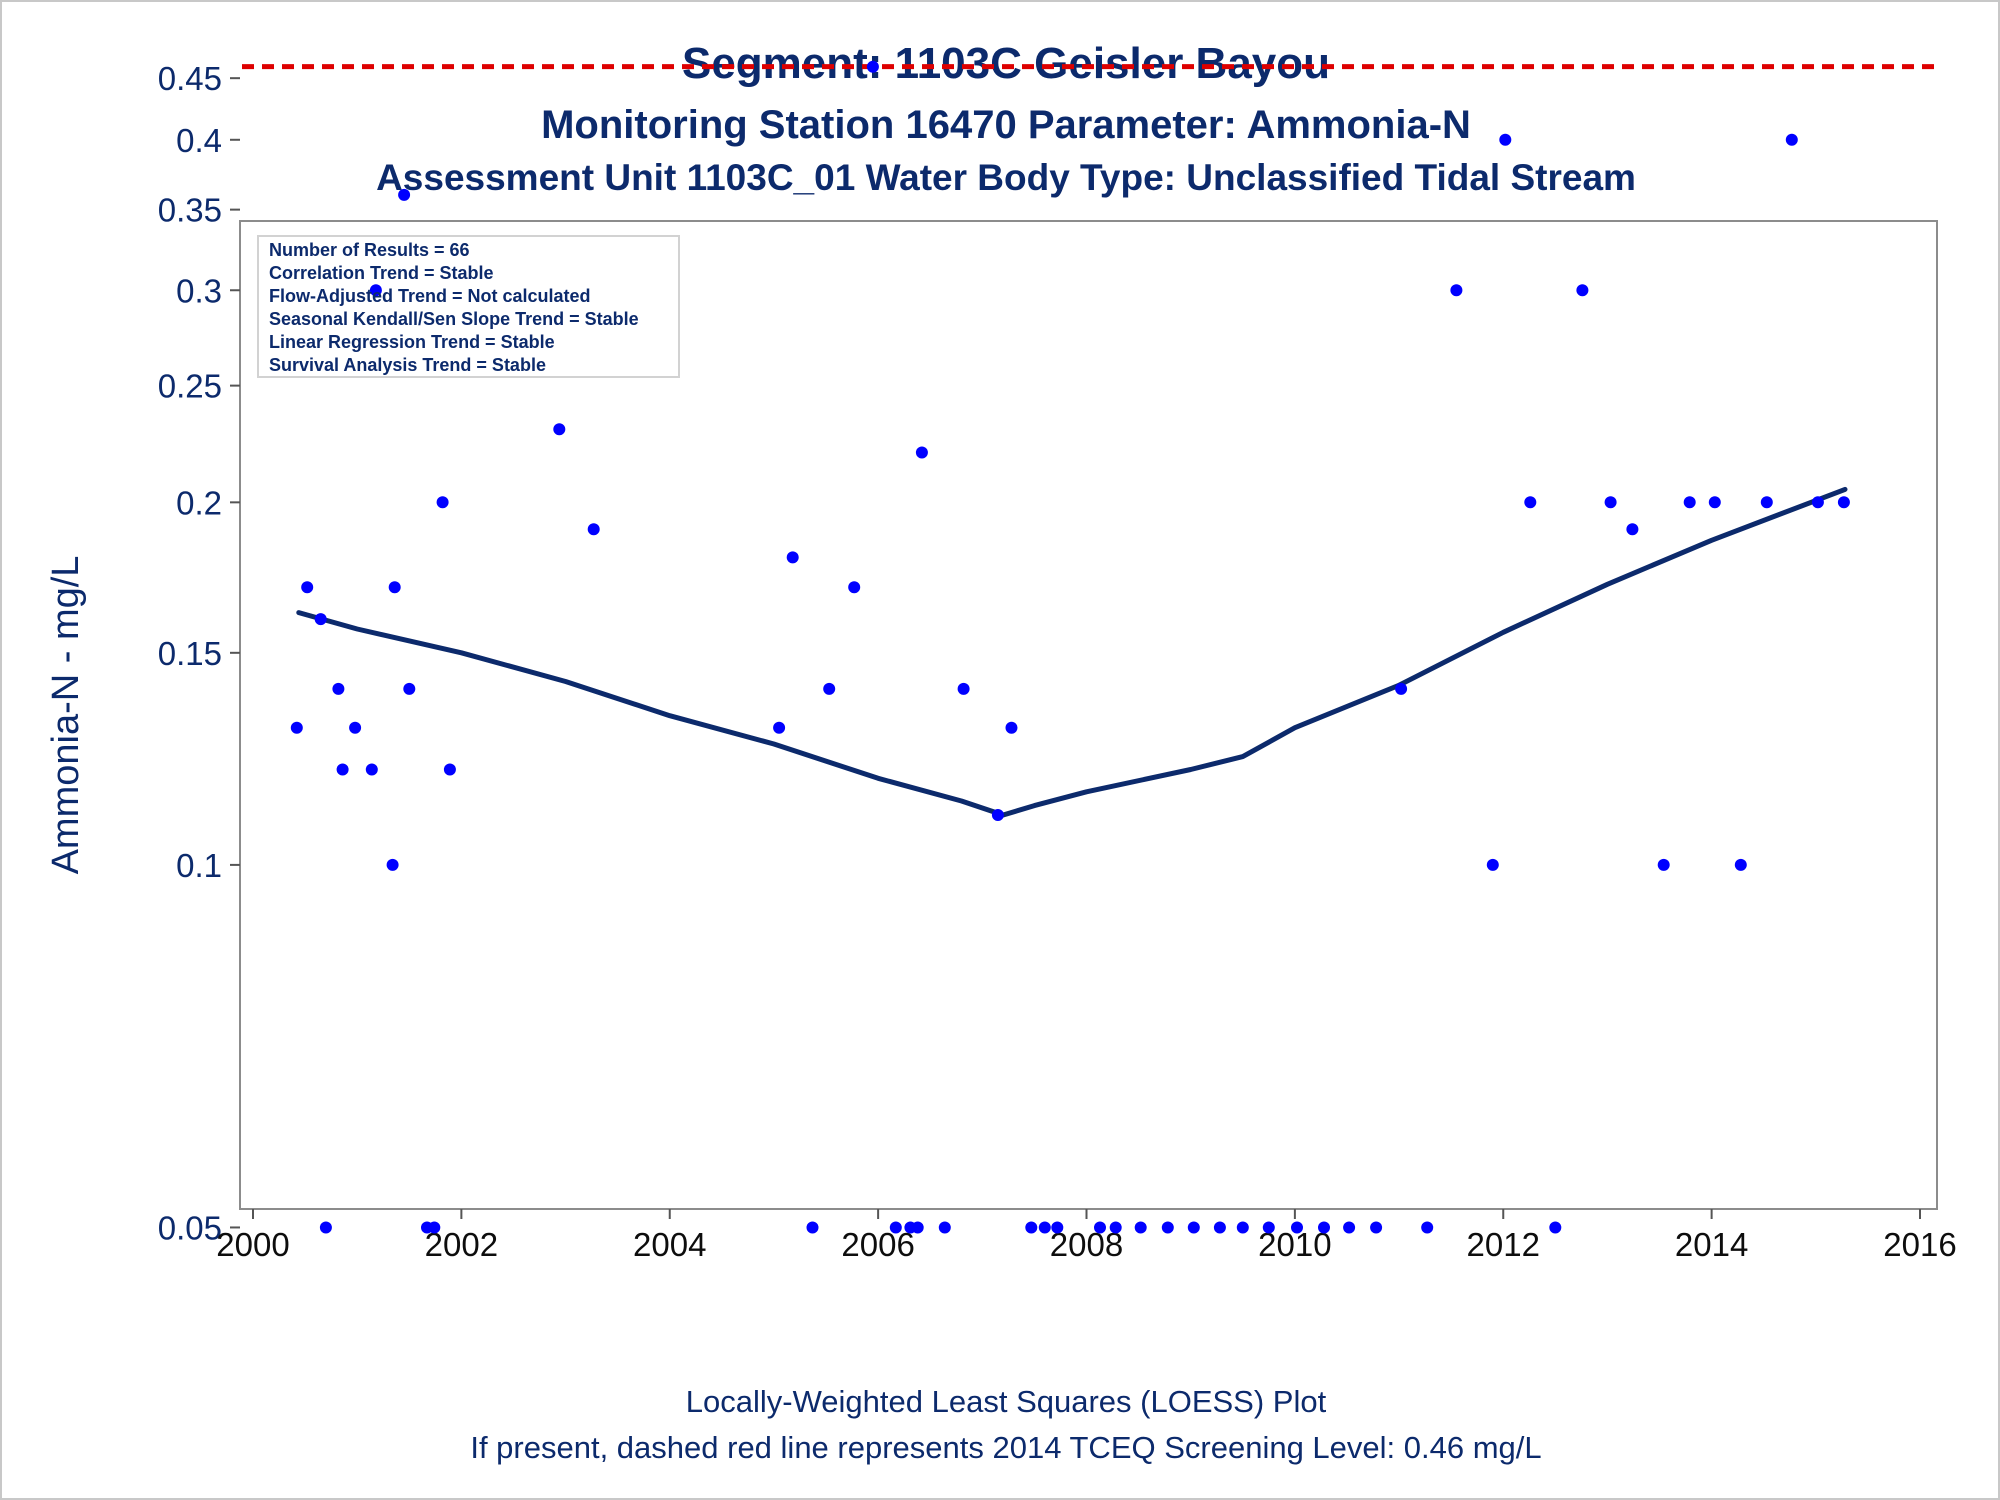 The image size is (2000, 1500). I want to click on y-tick-label: 0.4, so click(199, 140).